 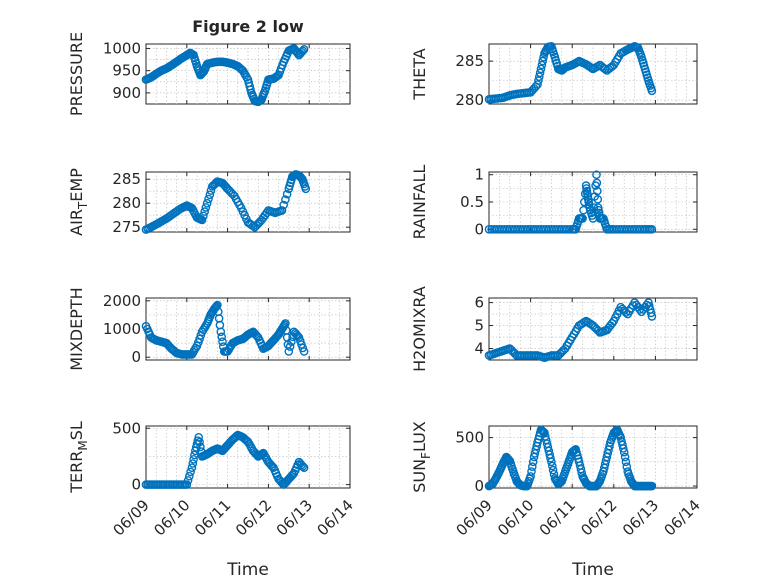 I want to click on y-axis-label-main: H2OMIXRA, so click(x=419, y=329).